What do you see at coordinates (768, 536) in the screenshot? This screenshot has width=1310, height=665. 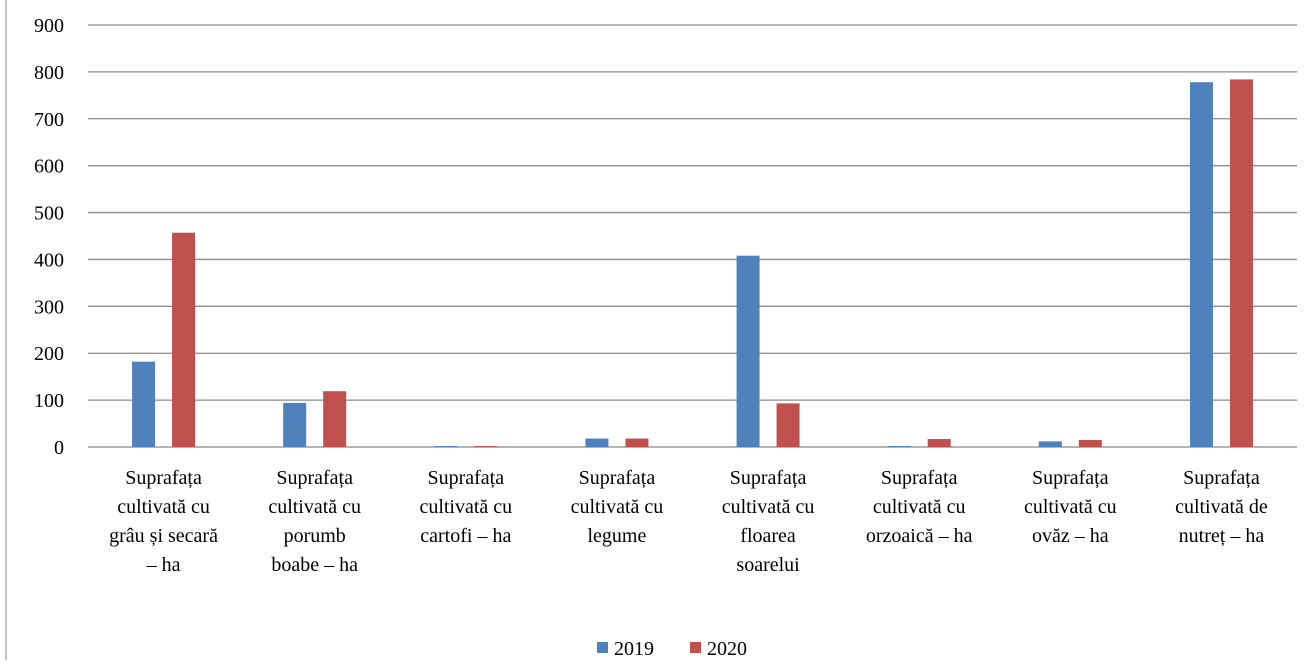 I see `x-category-label-line: floarea` at bounding box center [768, 536].